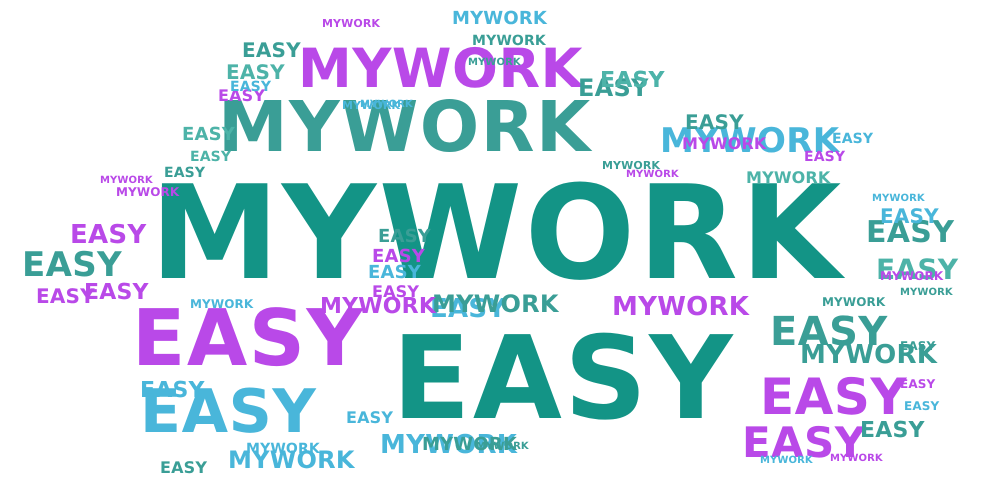 The height and width of the screenshot is (501, 997). What do you see at coordinates (853, 139) in the screenshot?
I see `word-easy-44: EASY` at bounding box center [853, 139].